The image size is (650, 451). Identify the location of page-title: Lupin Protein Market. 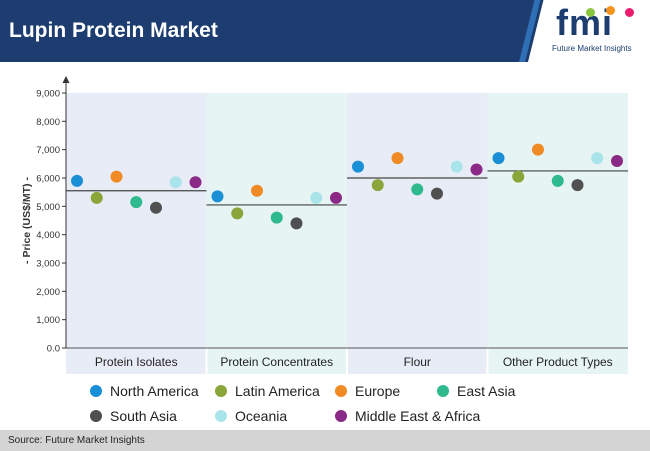
(113, 30).